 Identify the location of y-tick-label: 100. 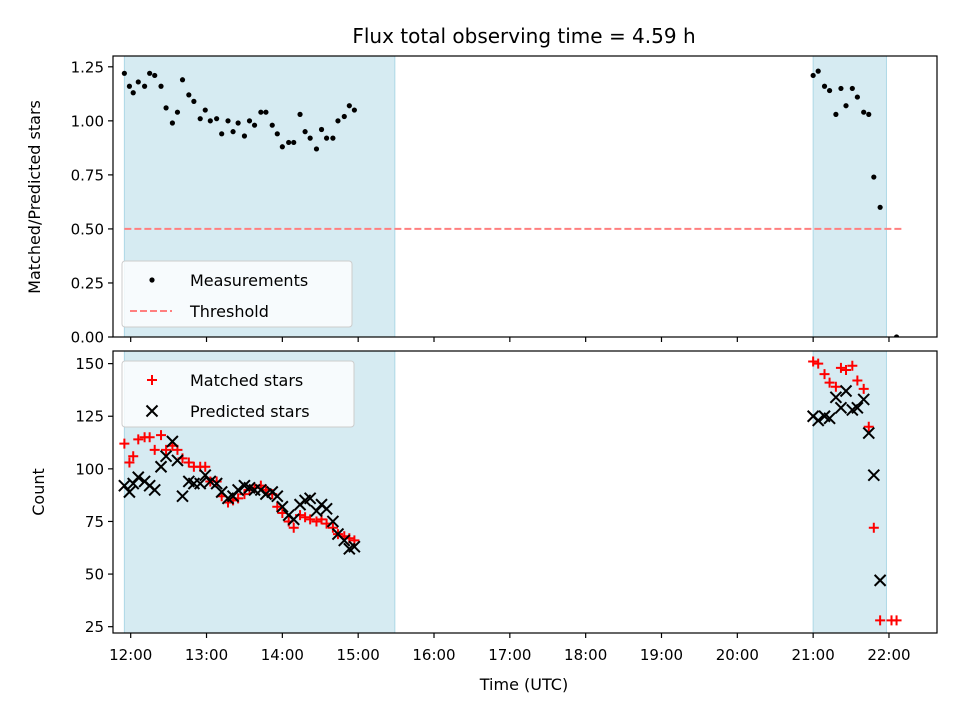
(89, 469).